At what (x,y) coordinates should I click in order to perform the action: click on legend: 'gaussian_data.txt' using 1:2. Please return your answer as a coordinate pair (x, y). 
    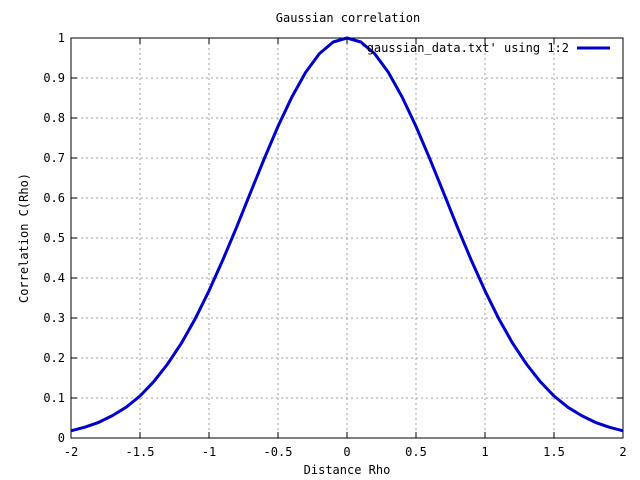
    Looking at the image, I should click on (484, 48).